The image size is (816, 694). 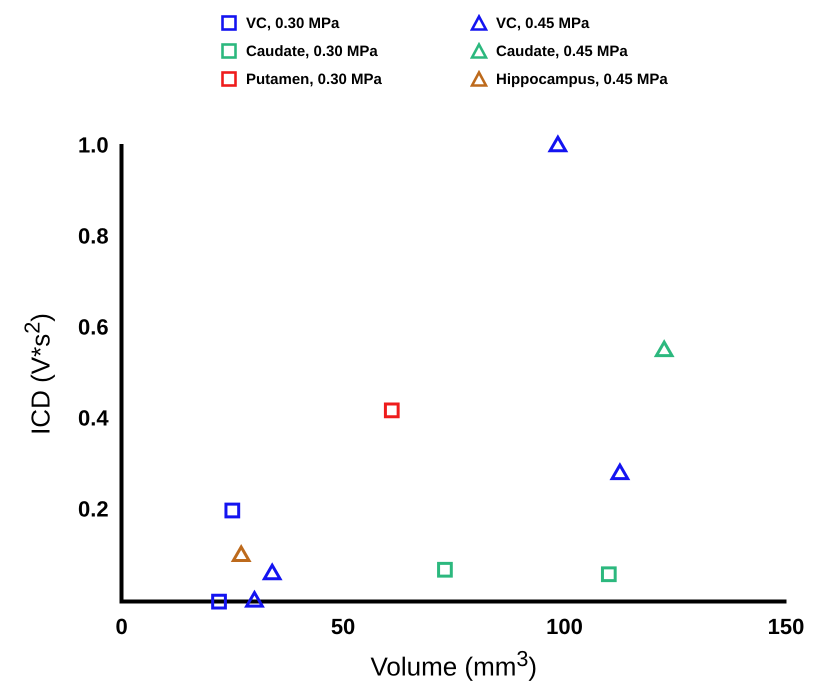 What do you see at coordinates (312, 51) in the screenshot?
I see `legend-label: Caudate, 0.30 MPa` at bounding box center [312, 51].